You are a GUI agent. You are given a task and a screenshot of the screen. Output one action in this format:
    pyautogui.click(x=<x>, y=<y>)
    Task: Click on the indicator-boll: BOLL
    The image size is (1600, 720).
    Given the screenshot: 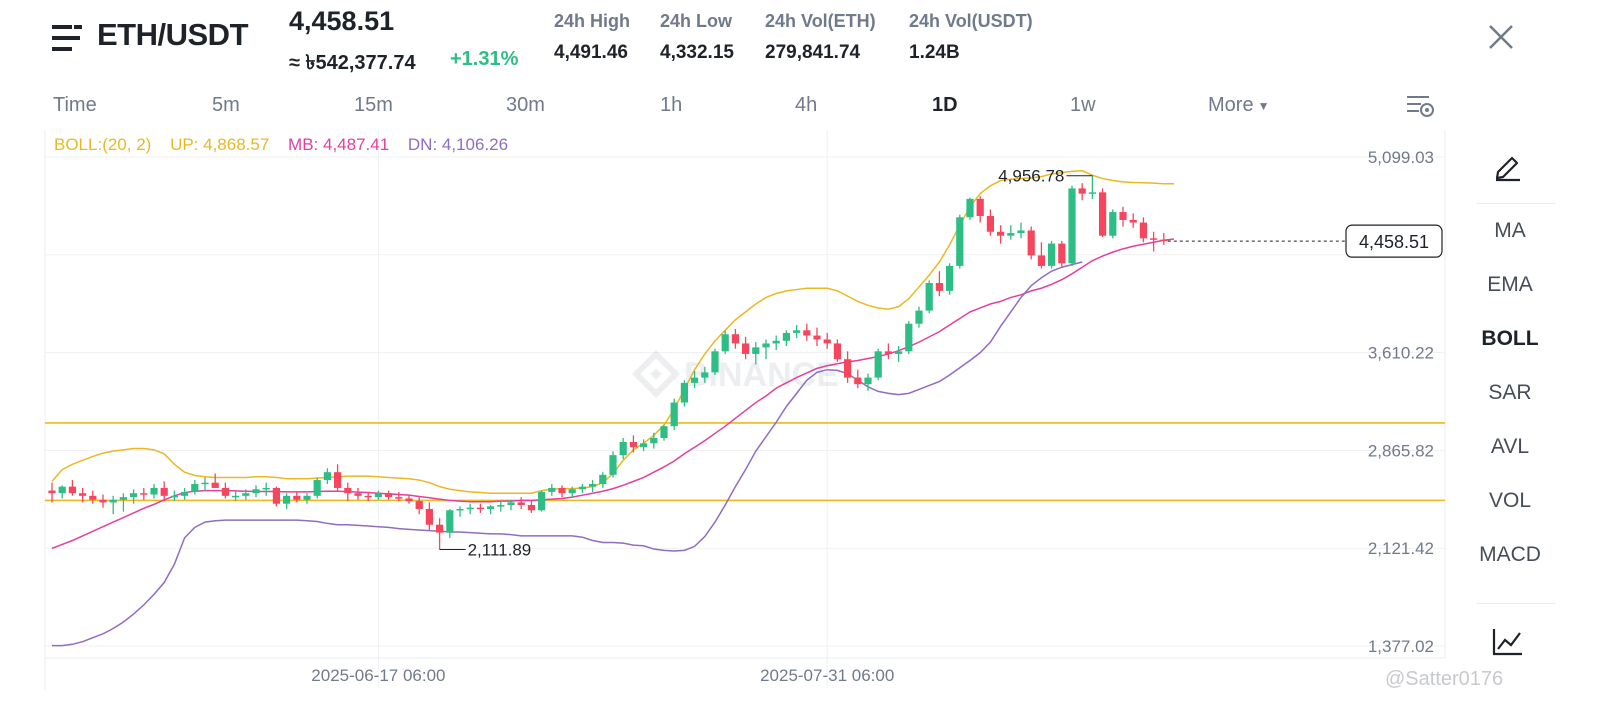 What is the action you would take?
    pyautogui.click(x=1510, y=338)
    